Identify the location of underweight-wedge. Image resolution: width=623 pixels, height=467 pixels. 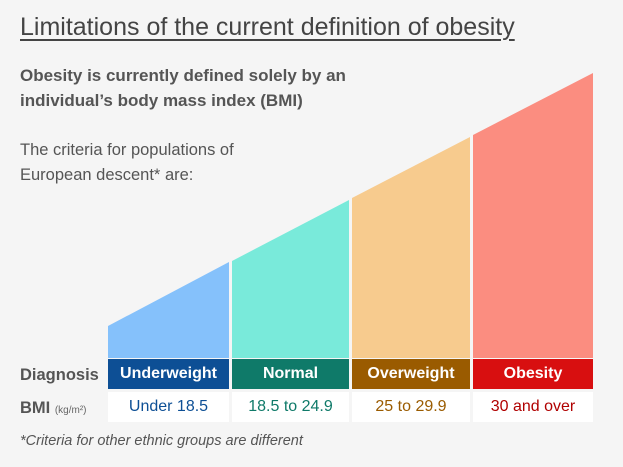
(168, 310).